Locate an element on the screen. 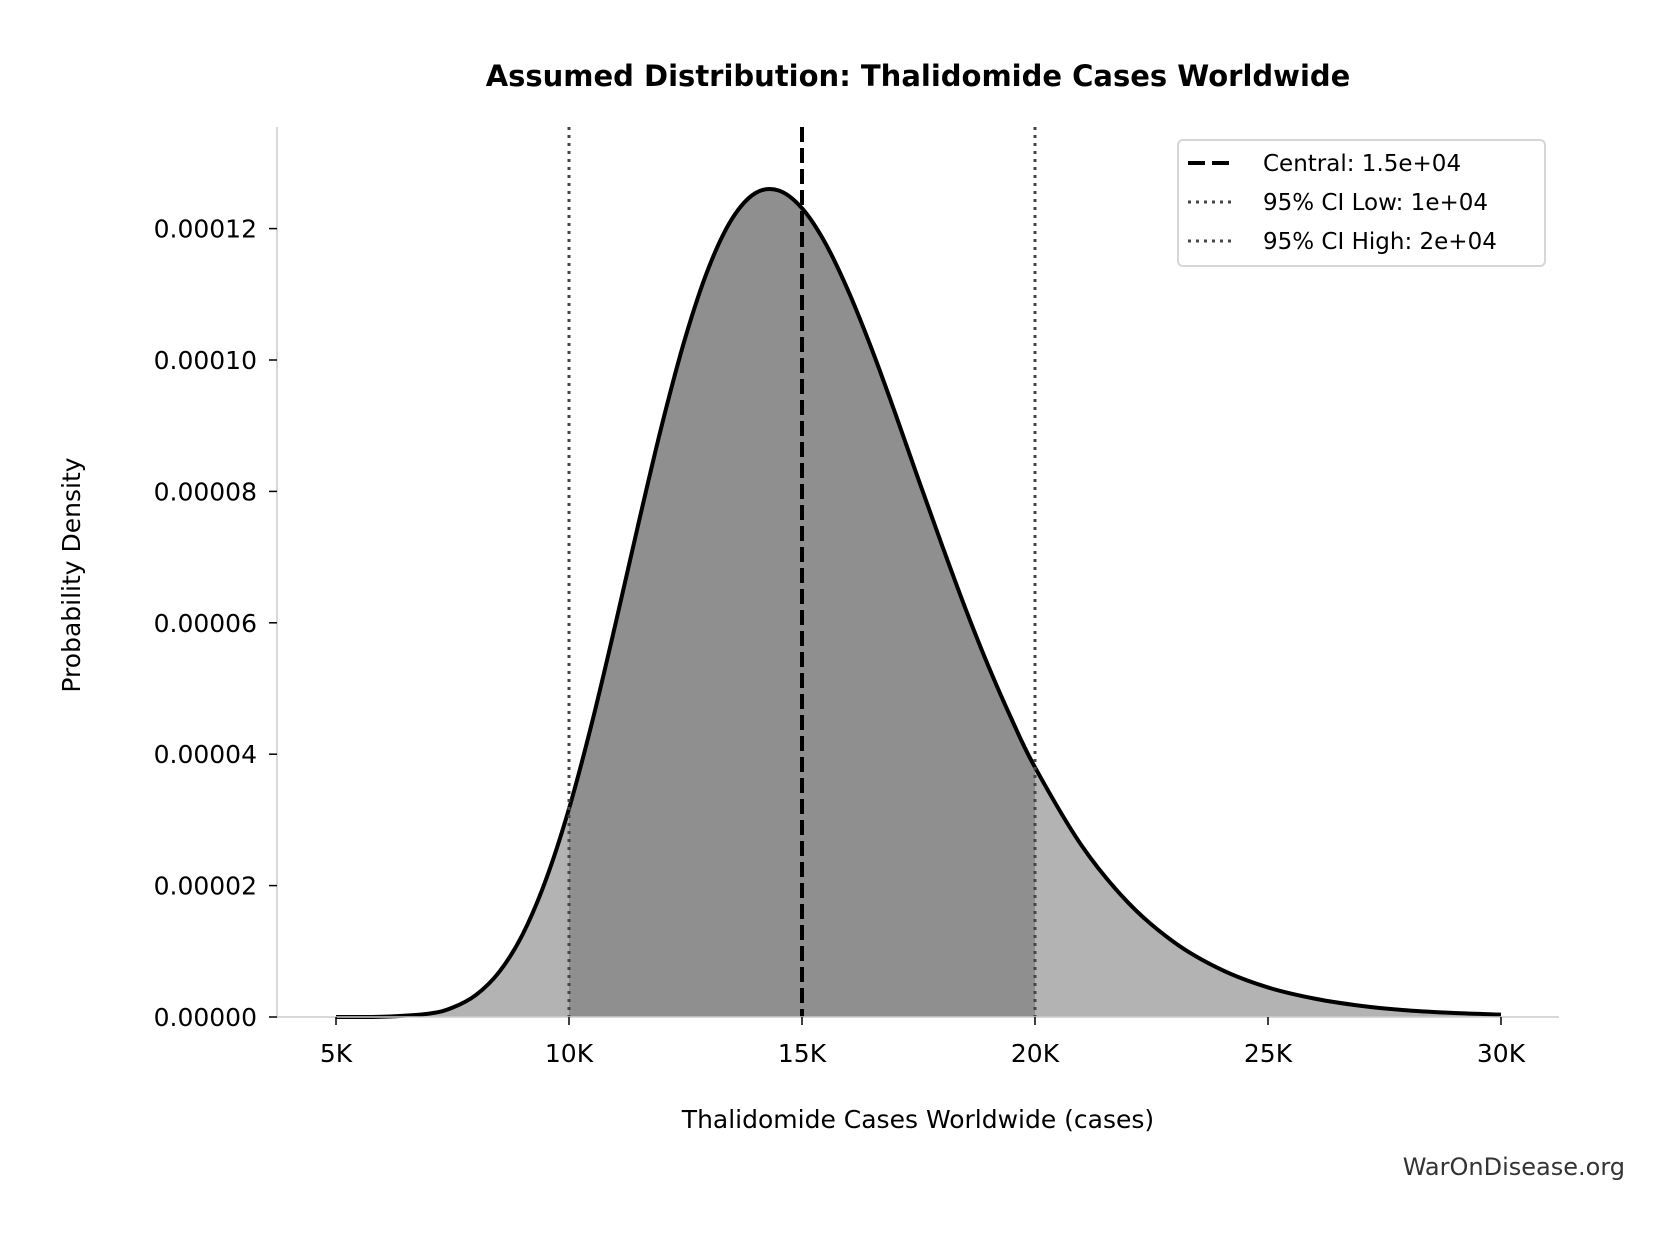 The height and width of the screenshot is (1238, 1675). x-tick-label: 25K is located at coordinates (1268, 1053).